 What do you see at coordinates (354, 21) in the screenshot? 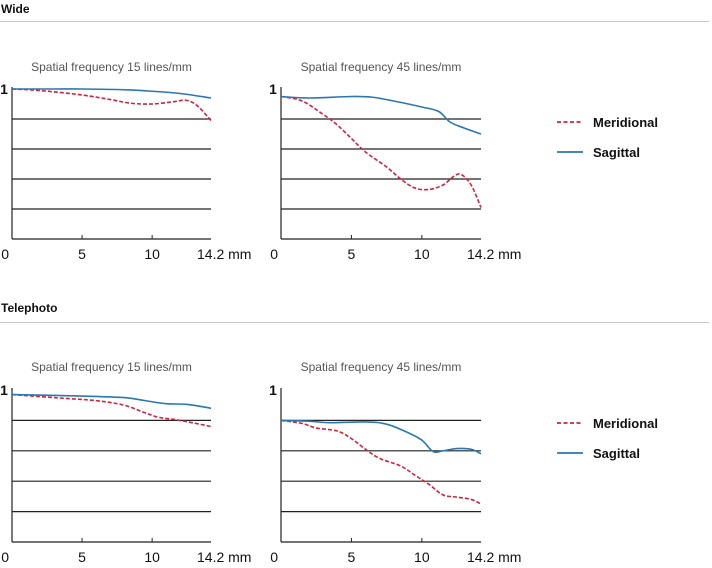
I see `section-divider-wide` at bounding box center [354, 21].